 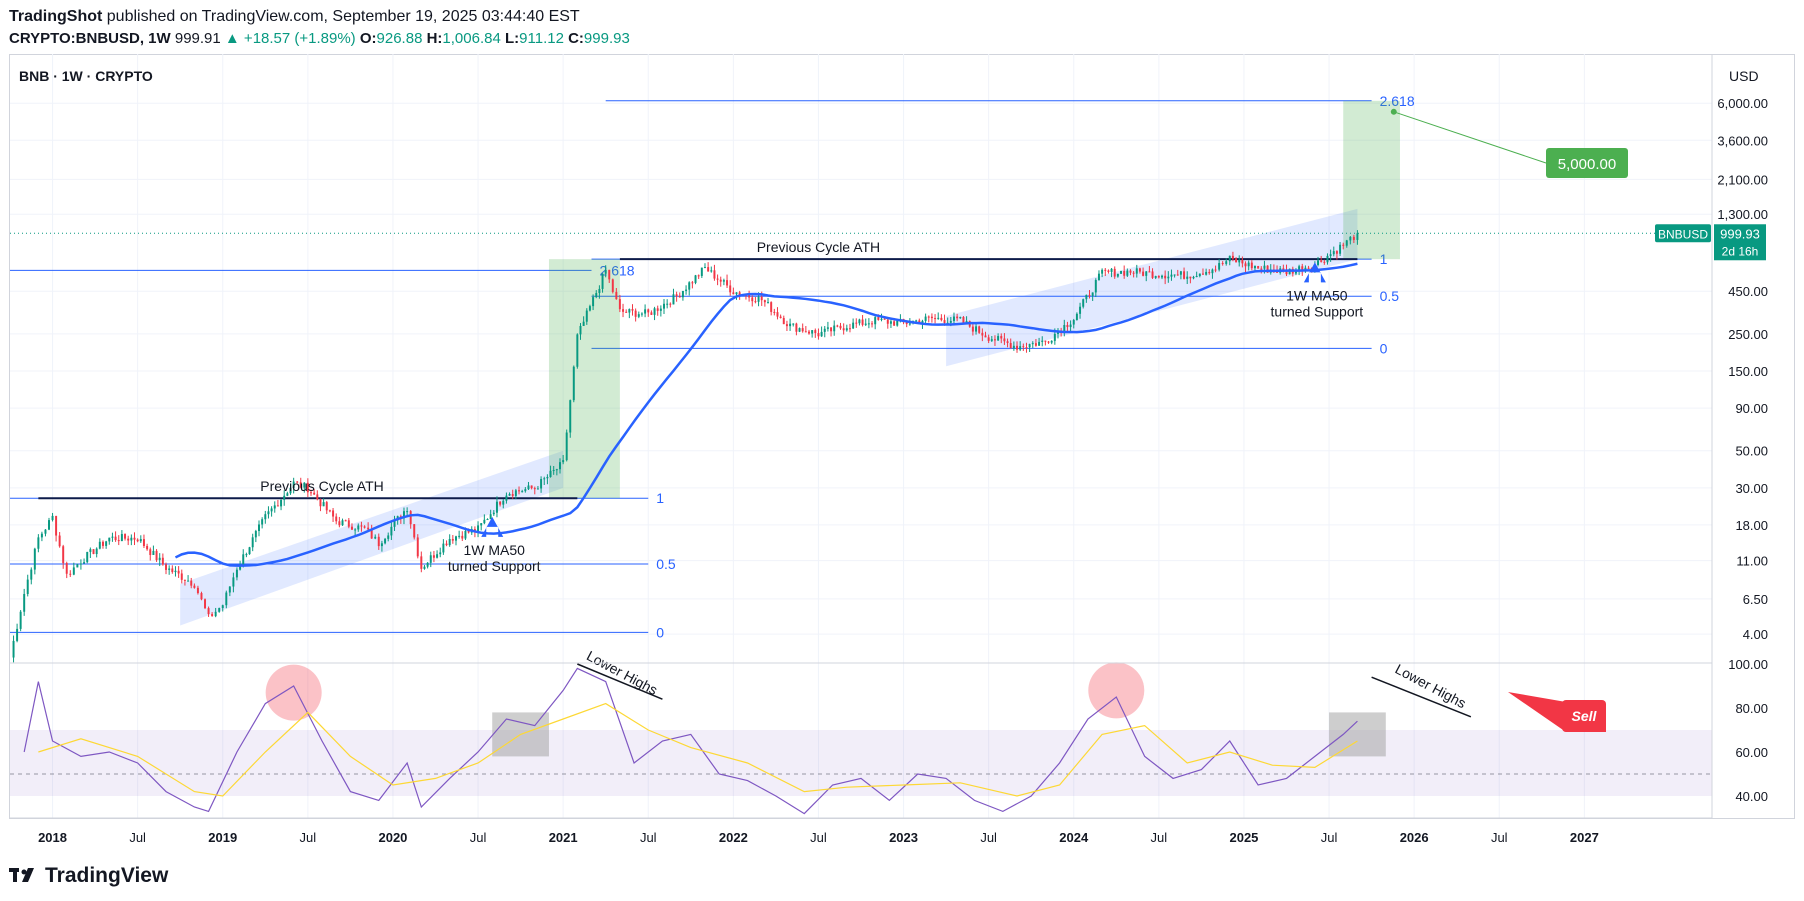 What do you see at coordinates (660, 498) in the screenshot?
I see `fib-level-label: 1` at bounding box center [660, 498].